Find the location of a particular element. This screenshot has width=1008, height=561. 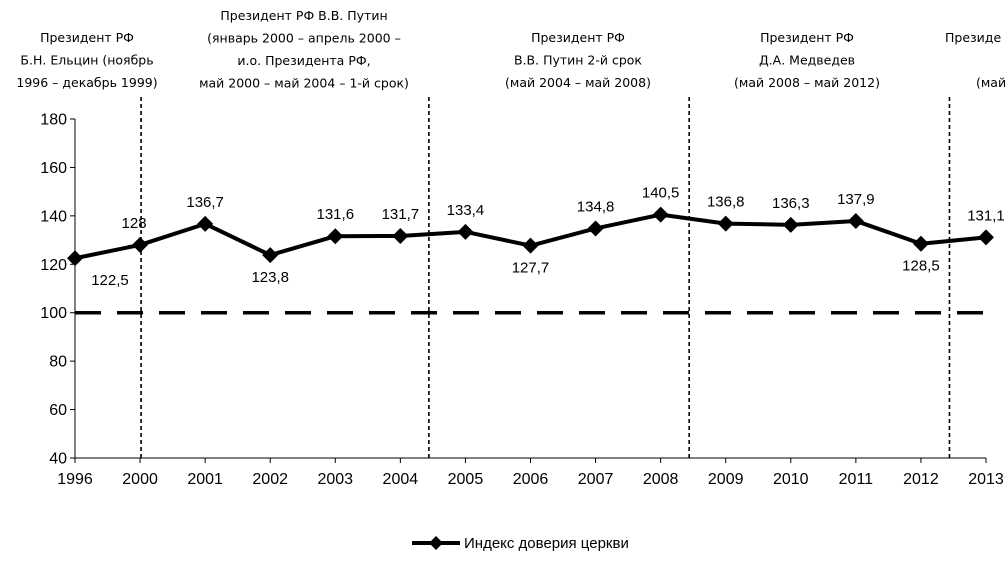

data-label: 136,8 is located at coordinates (726, 202).